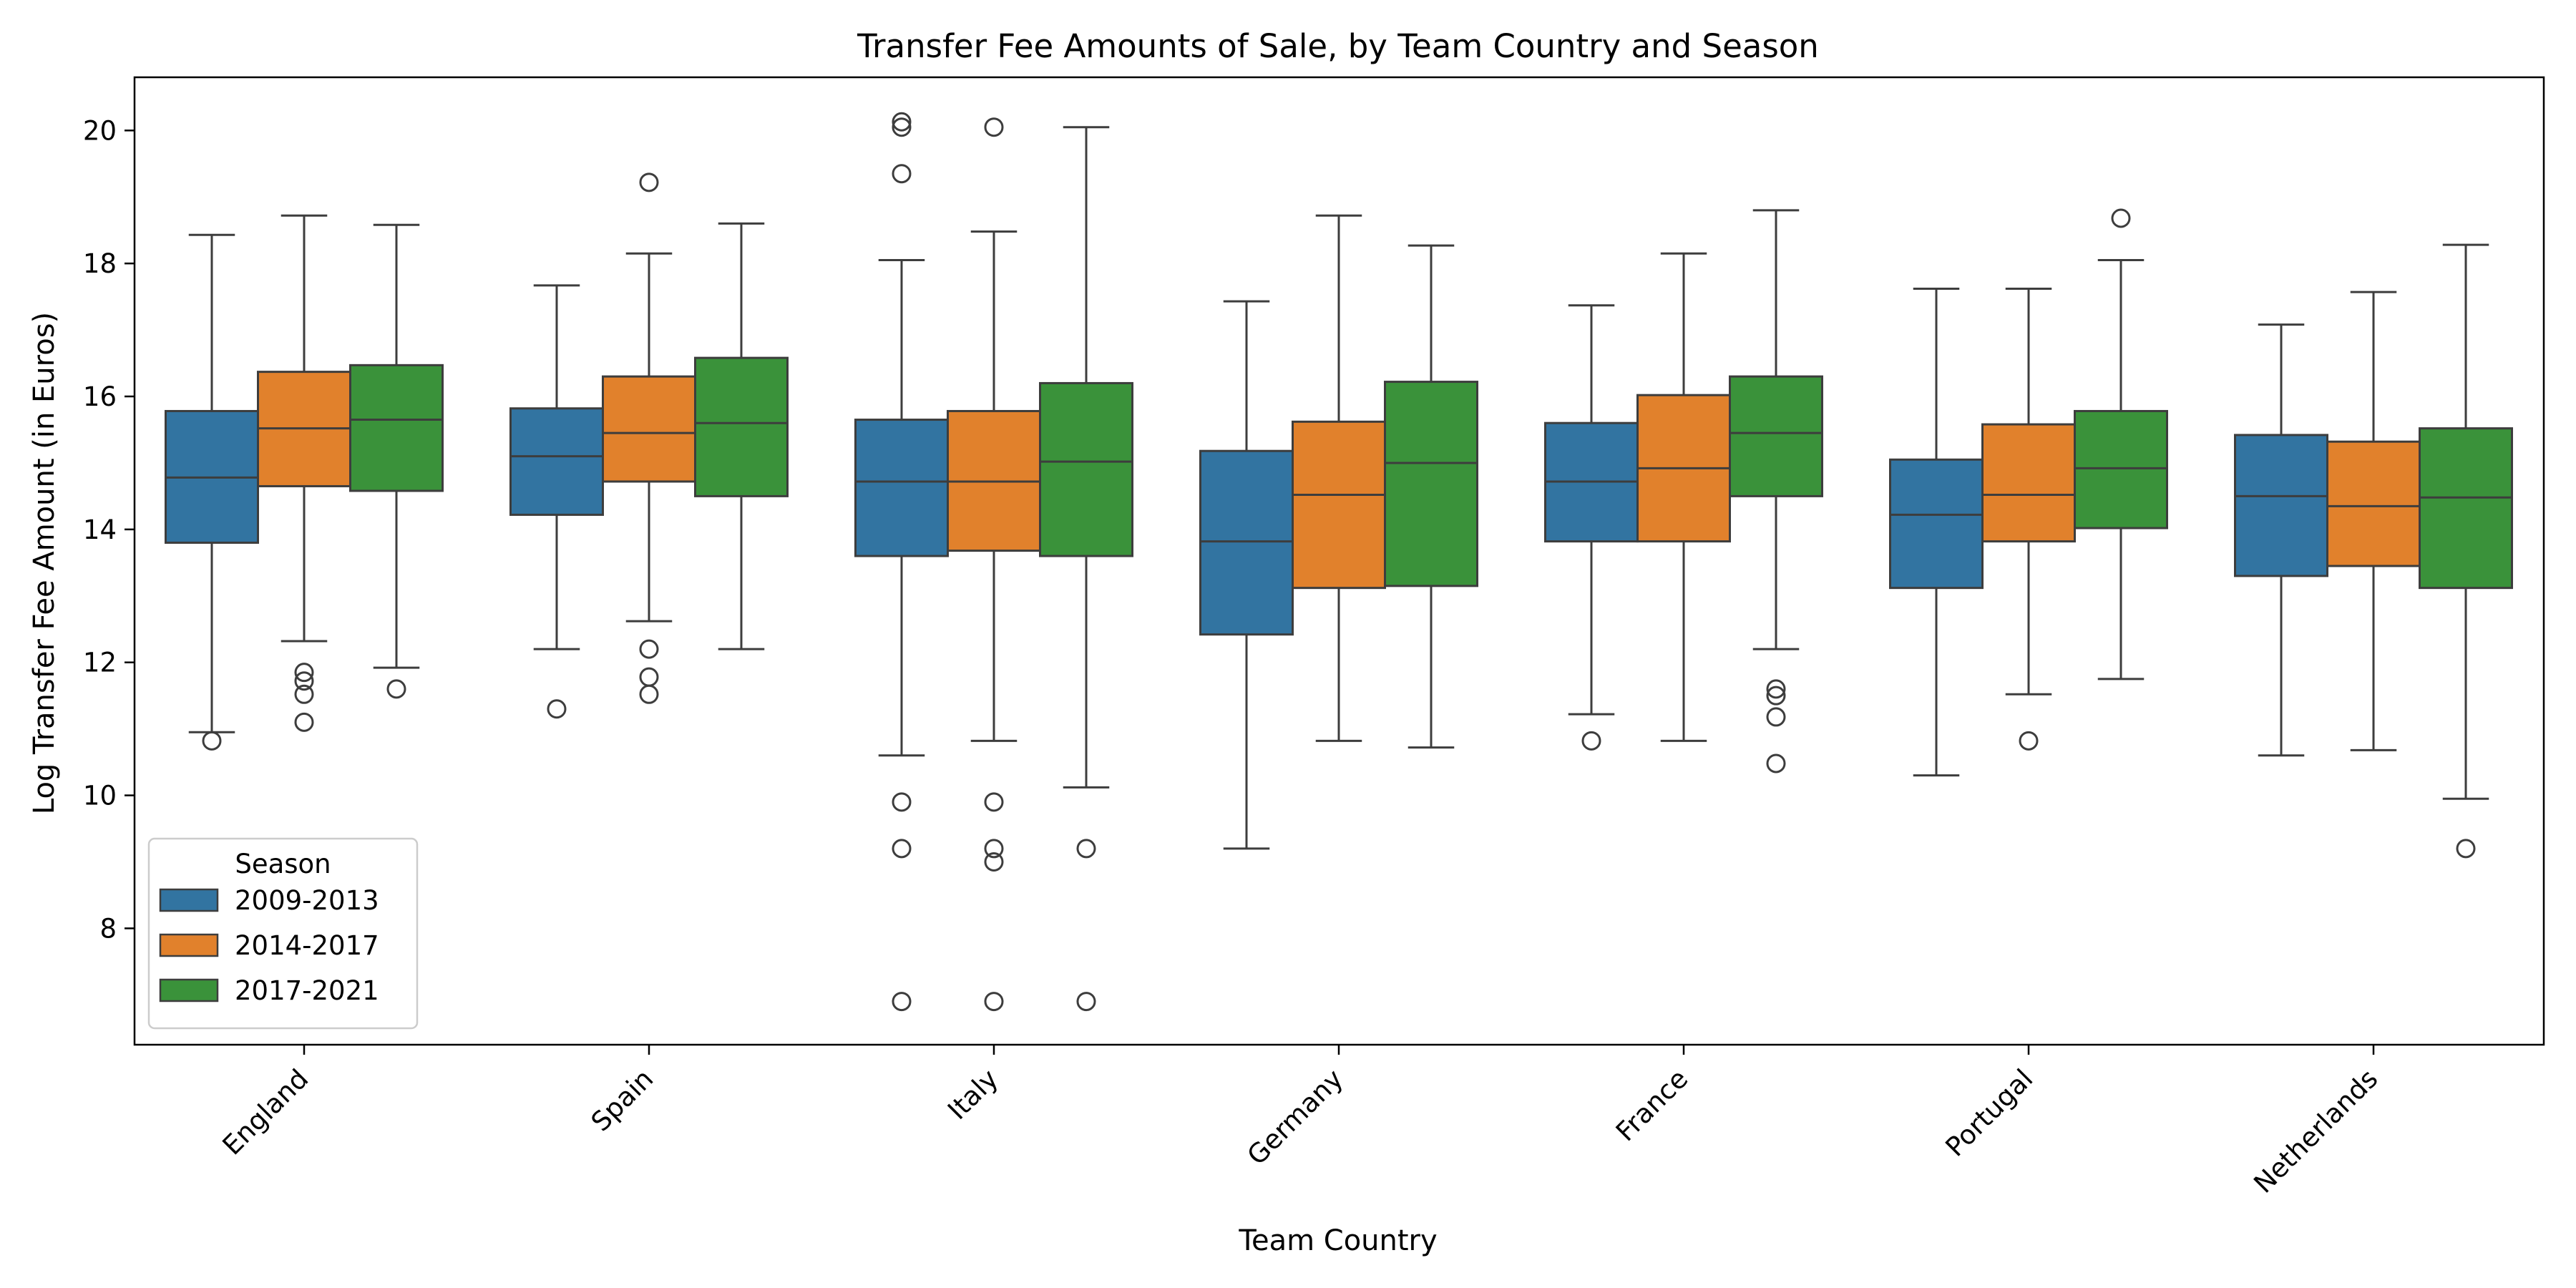 The width and height of the screenshot is (2576, 1288). I want to click on box-portugal-2009-2013, so click(1936, 532).